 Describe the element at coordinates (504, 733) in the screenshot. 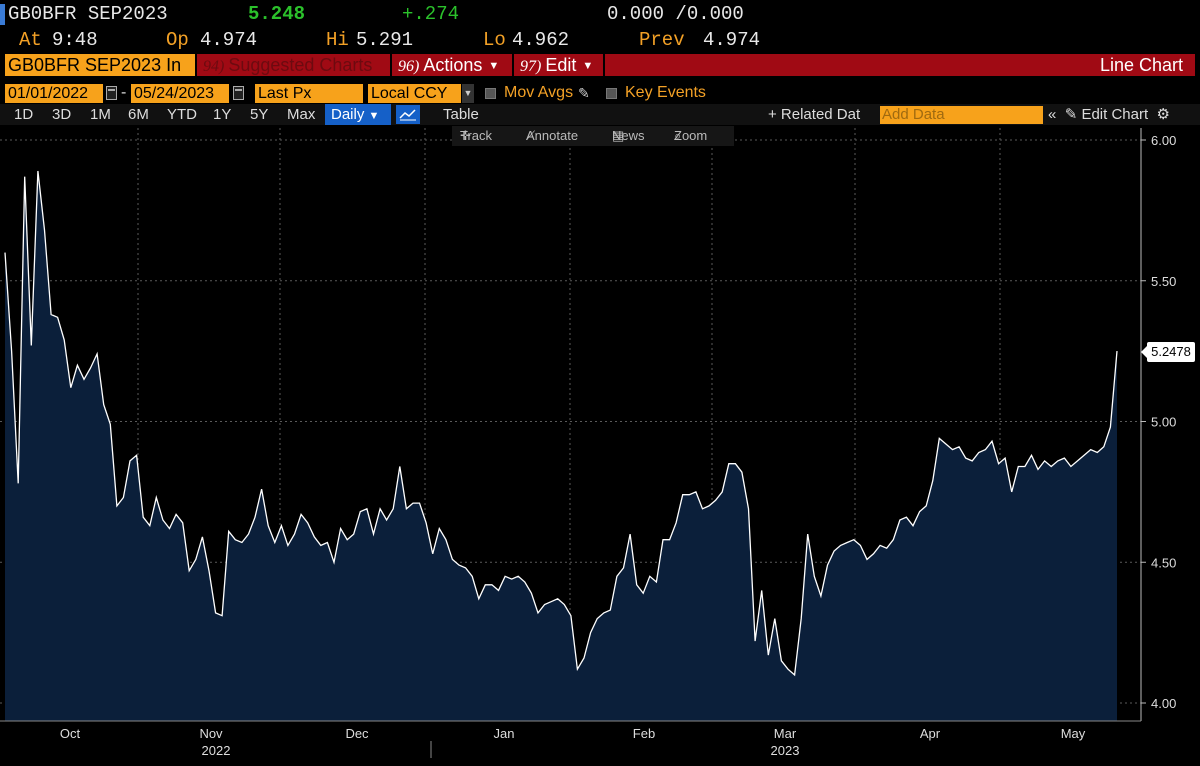

I see `x-tick-label: Jan` at that location.